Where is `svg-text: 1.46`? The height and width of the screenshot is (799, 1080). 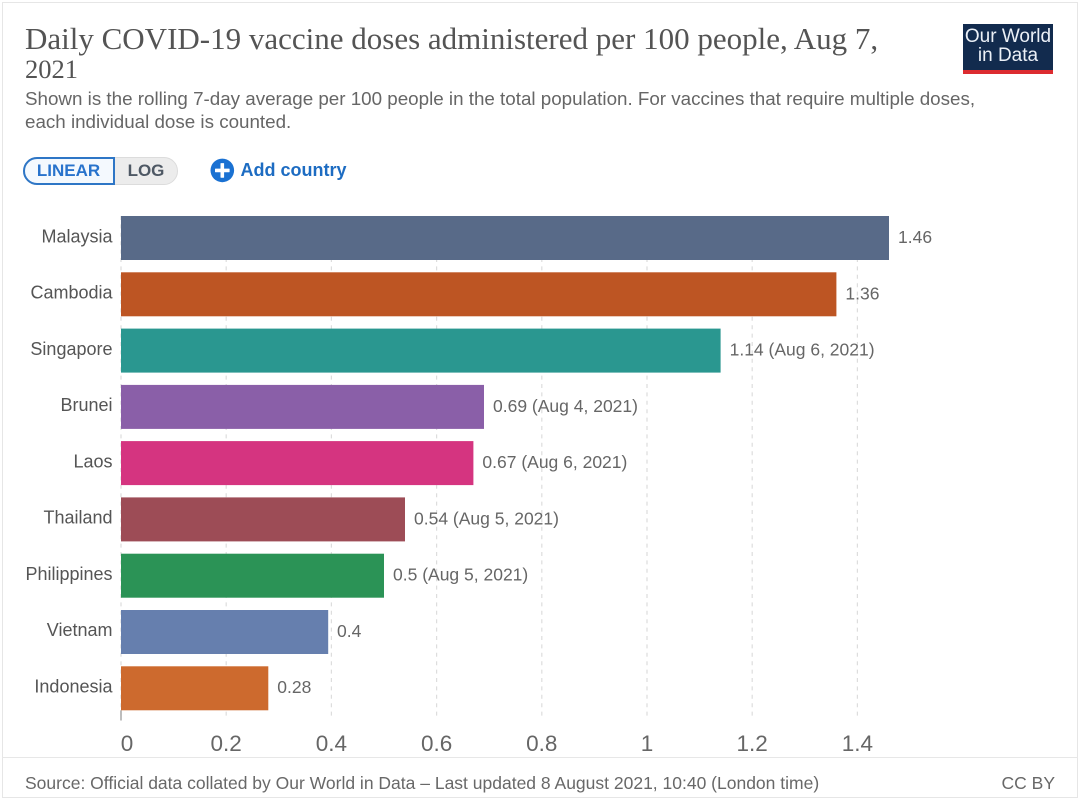 svg-text: 1.46 is located at coordinates (915, 237).